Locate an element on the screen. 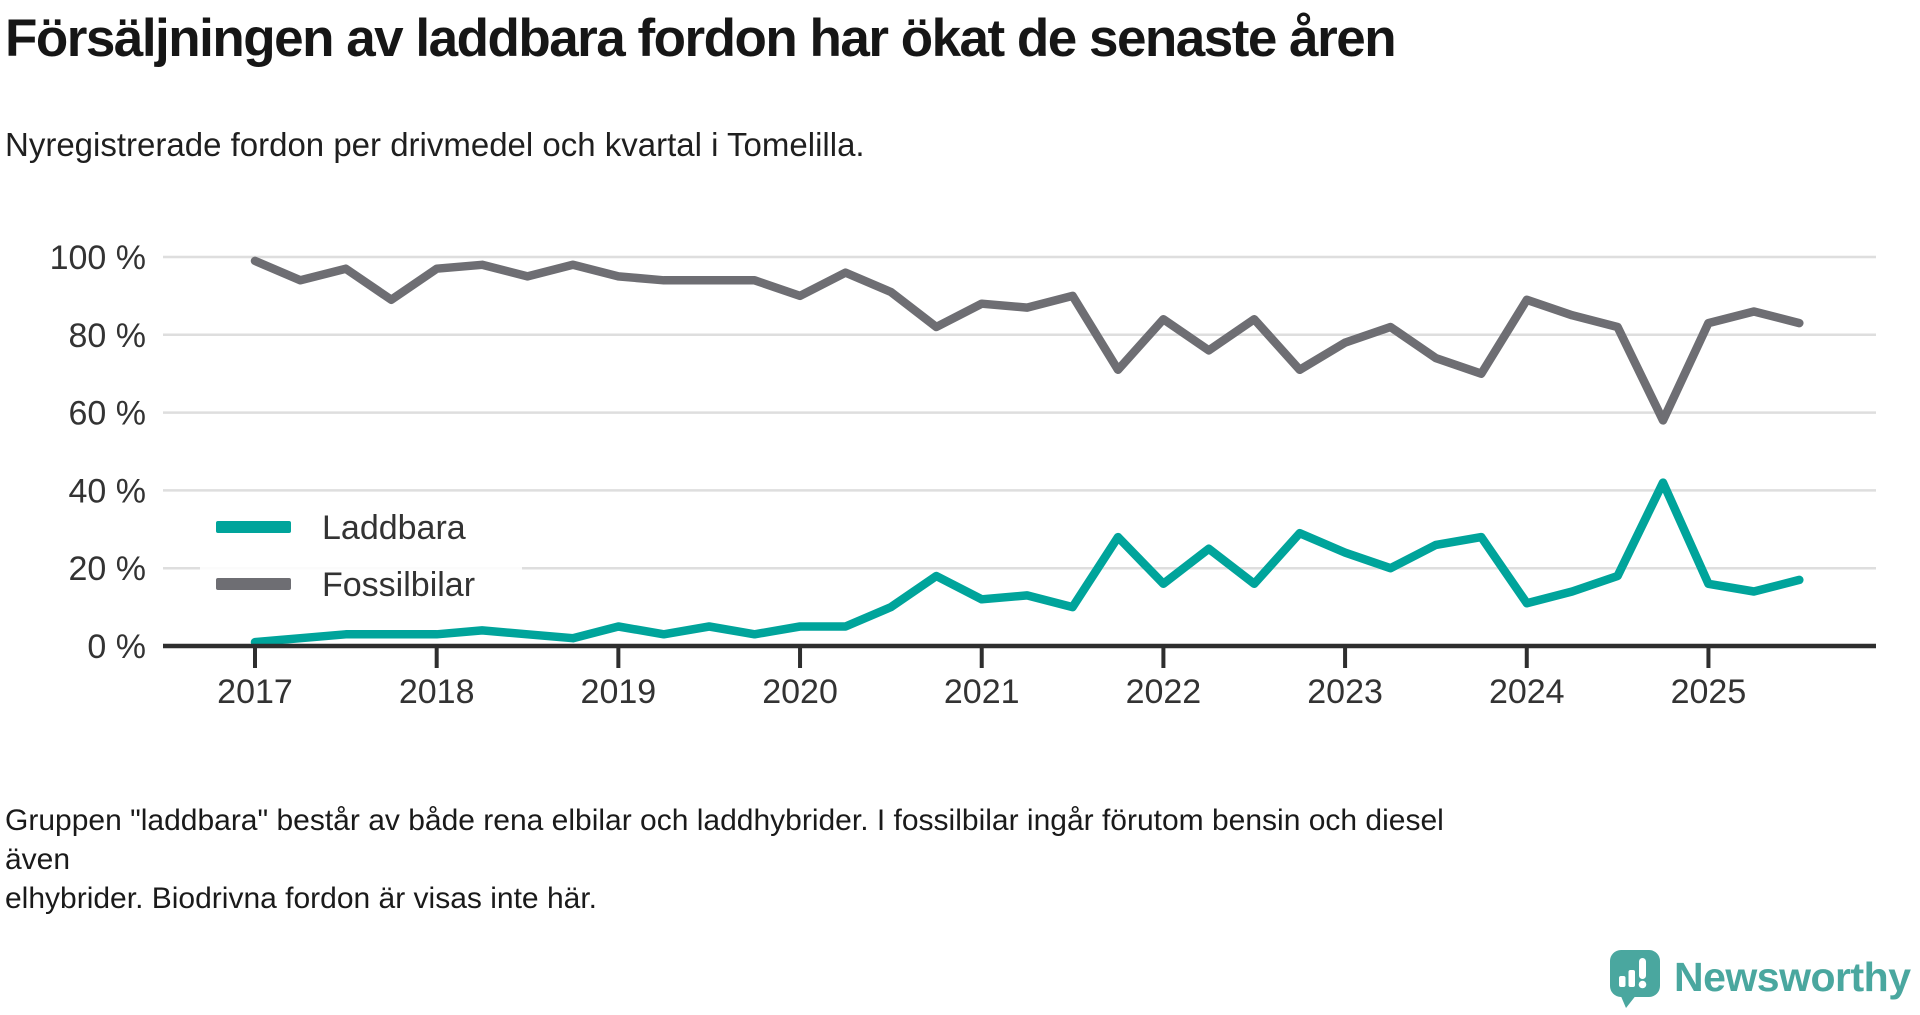 This screenshot has height=1015, width=1920. x-tick-label-2018: 2018 is located at coordinates (437, 692).